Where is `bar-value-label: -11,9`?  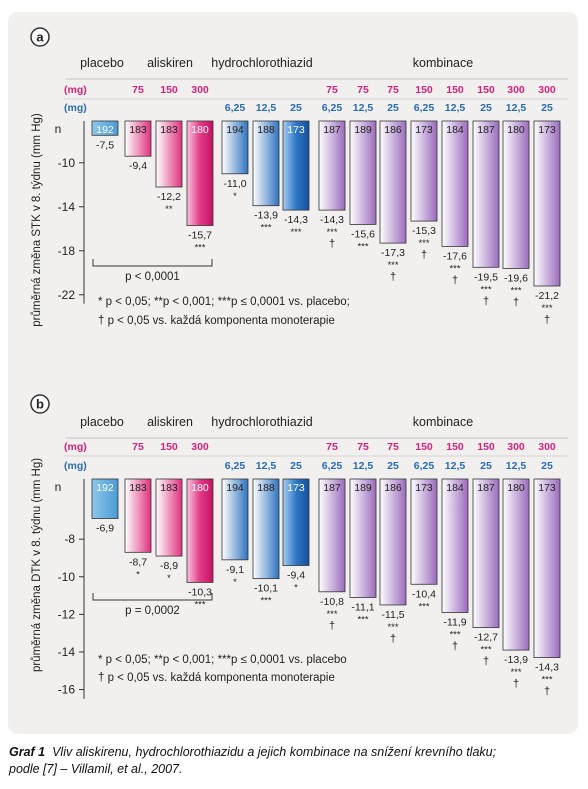
bar-value-label: -11,9 is located at coordinates (454, 622).